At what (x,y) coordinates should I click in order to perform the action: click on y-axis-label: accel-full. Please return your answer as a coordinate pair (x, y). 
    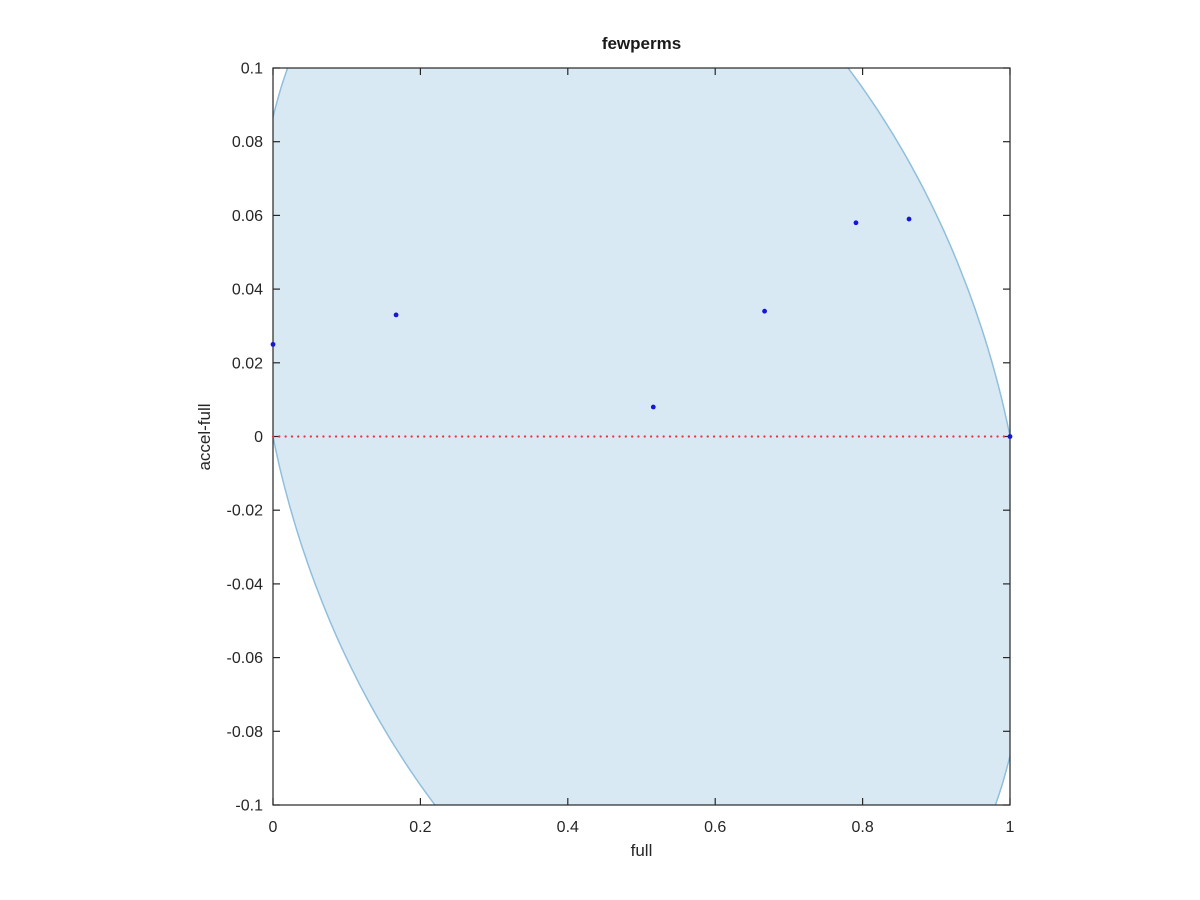
    Looking at the image, I should click on (204, 437).